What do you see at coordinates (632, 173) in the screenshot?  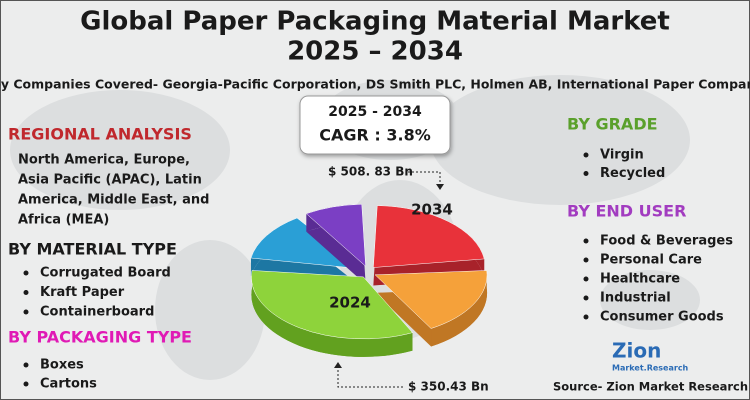 I see `list-item: Recycled` at bounding box center [632, 173].